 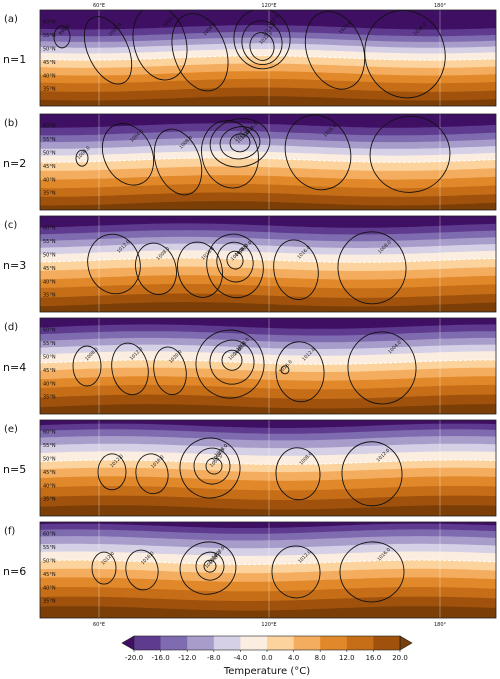 What do you see at coordinates (268, 625) in the screenshot?
I see `bottom-longitude-label: 120°E` at bounding box center [268, 625].